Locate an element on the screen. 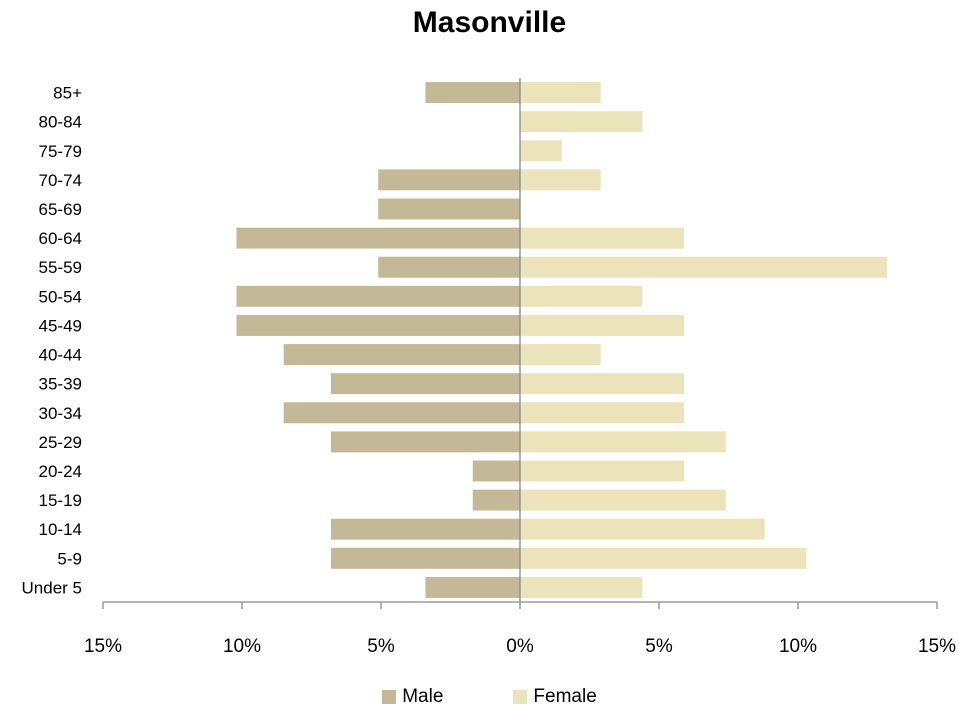  y-tick-label-45-49: 45-49 is located at coordinates (60, 325).